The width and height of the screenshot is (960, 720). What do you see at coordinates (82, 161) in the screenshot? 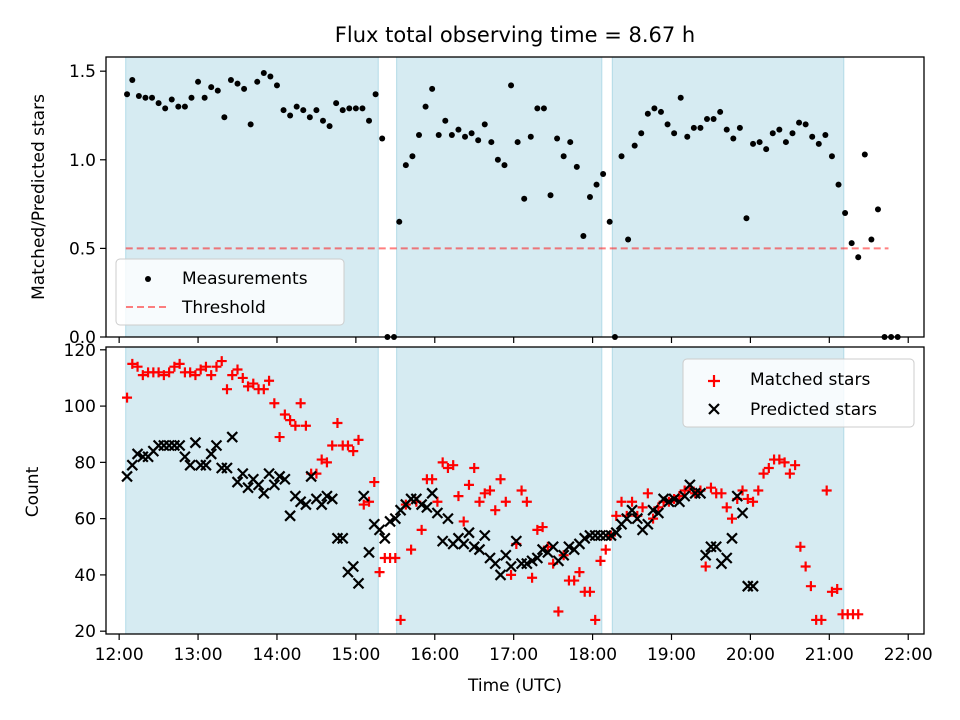
I see `y-tick-label: 1.0` at bounding box center [82, 161].